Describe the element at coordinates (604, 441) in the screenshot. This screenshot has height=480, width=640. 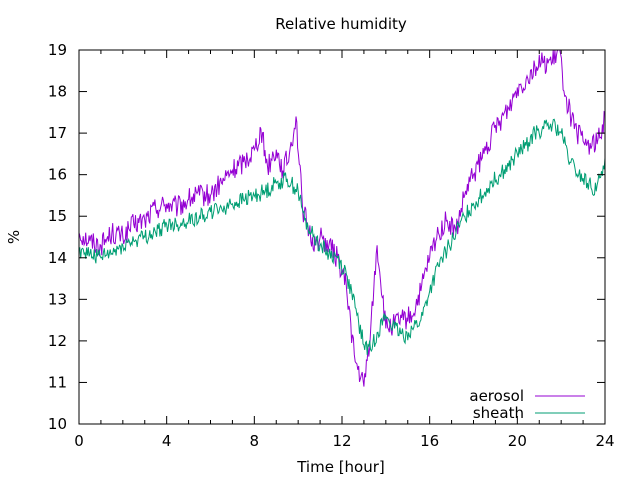
I see `x-tick-label: 24` at that location.